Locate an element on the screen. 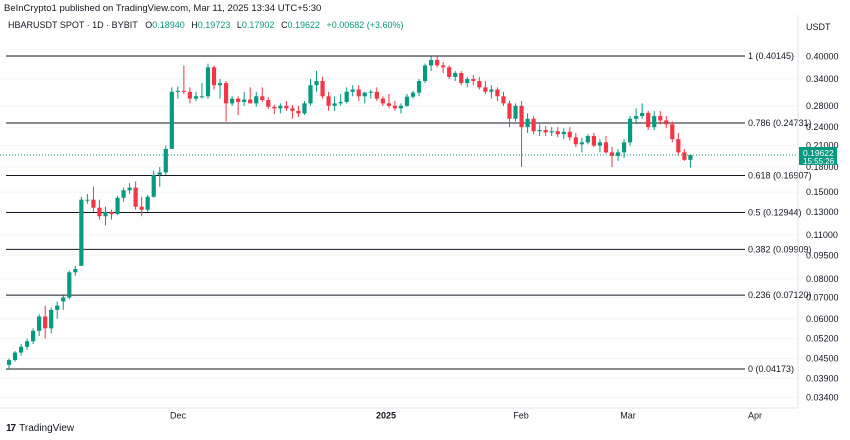  open-value: 0.18940 is located at coordinates (168, 25).